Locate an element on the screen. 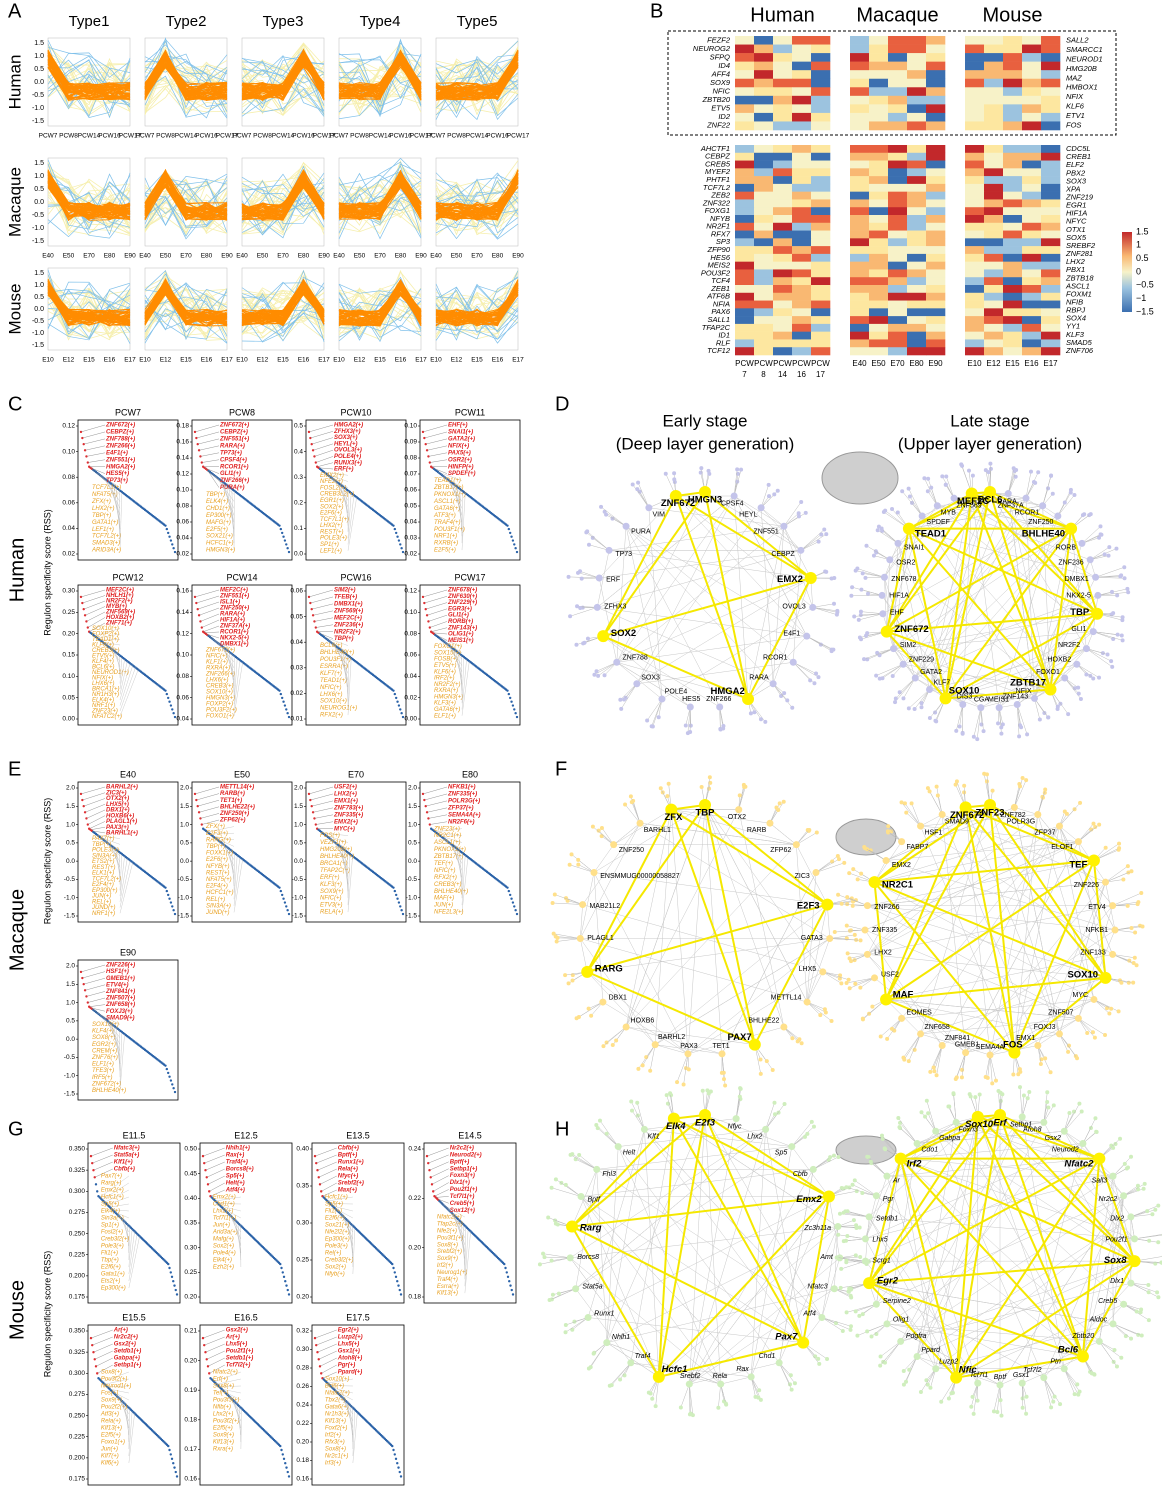 This screenshot has height=1500, width=1162. y-tick-label: 0.20 is located at coordinates (190, 1297).